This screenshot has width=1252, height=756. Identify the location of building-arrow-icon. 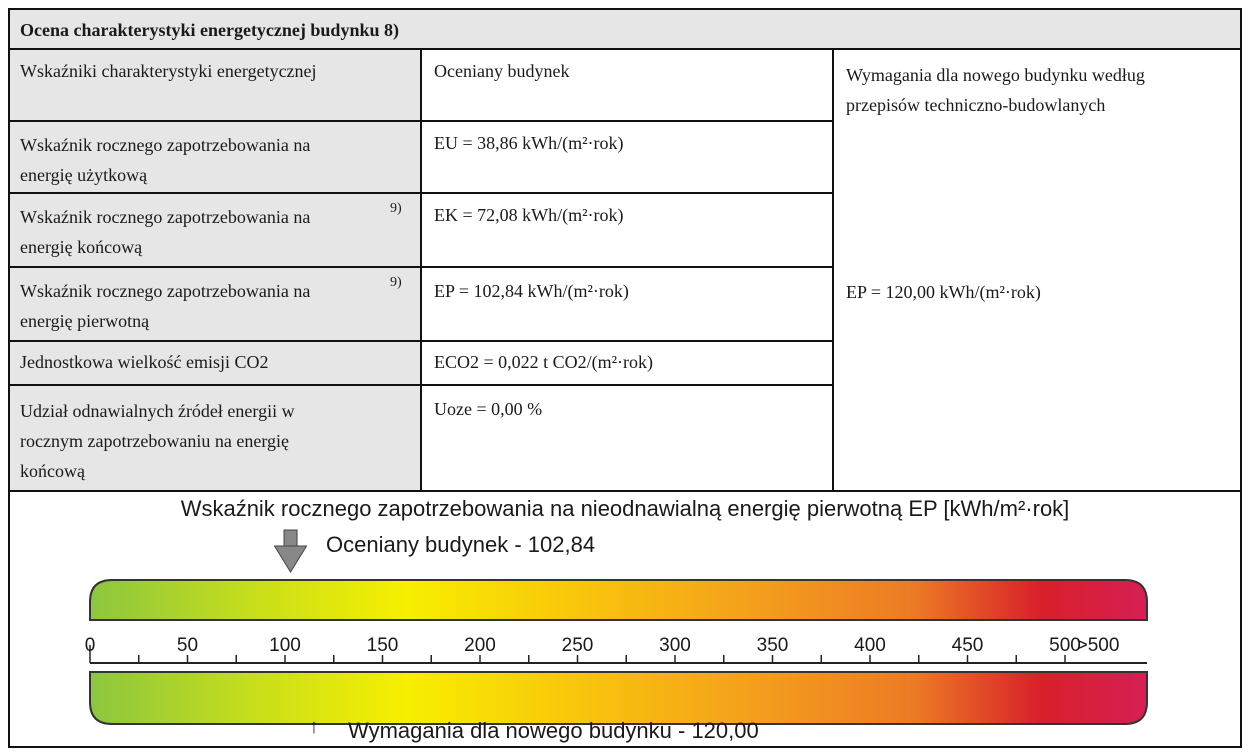
(290, 551).